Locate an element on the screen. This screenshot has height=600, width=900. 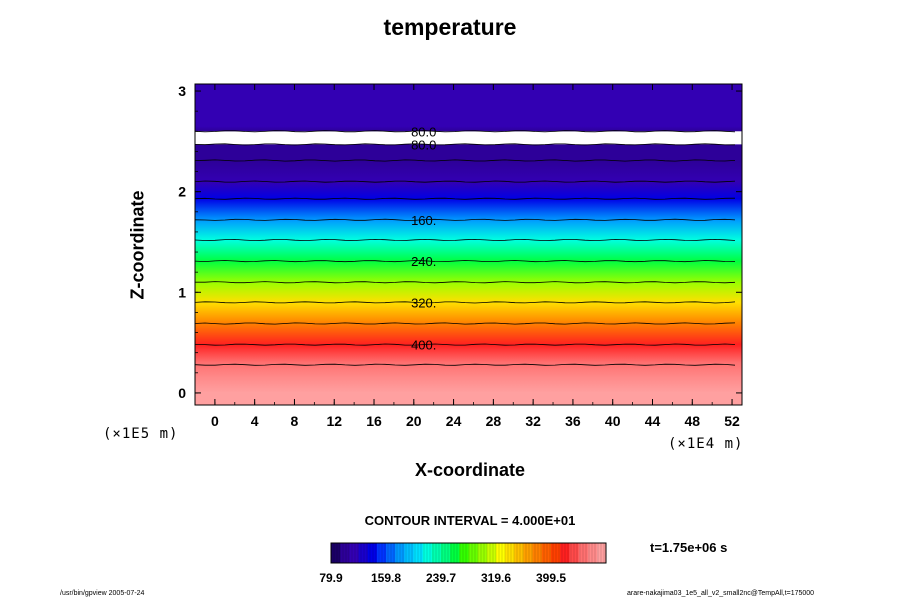
chart-title: temperature is located at coordinates (450, 27).